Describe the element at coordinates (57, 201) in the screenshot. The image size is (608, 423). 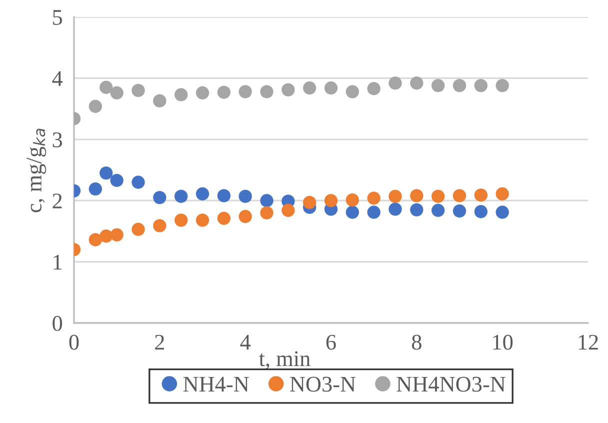
I see `y-tick-label: 2` at that location.